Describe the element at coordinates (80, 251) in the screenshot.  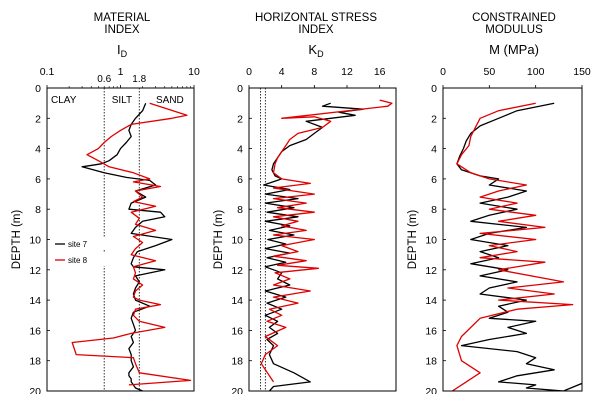
I see `legend: site 7 site 8` at that location.